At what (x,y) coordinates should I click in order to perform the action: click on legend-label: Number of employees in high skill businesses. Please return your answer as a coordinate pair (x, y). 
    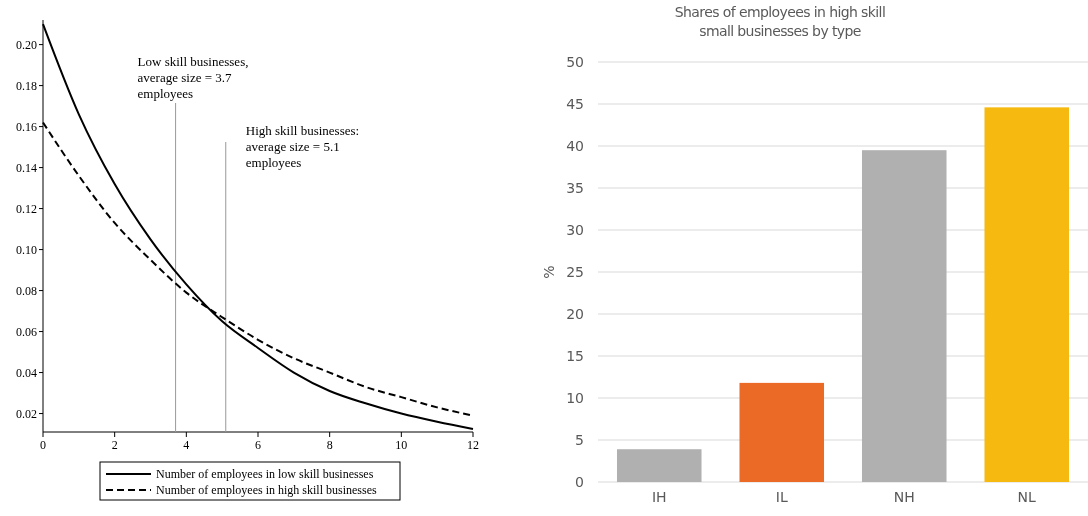
    Looking at the image, I should click on (266, 490).